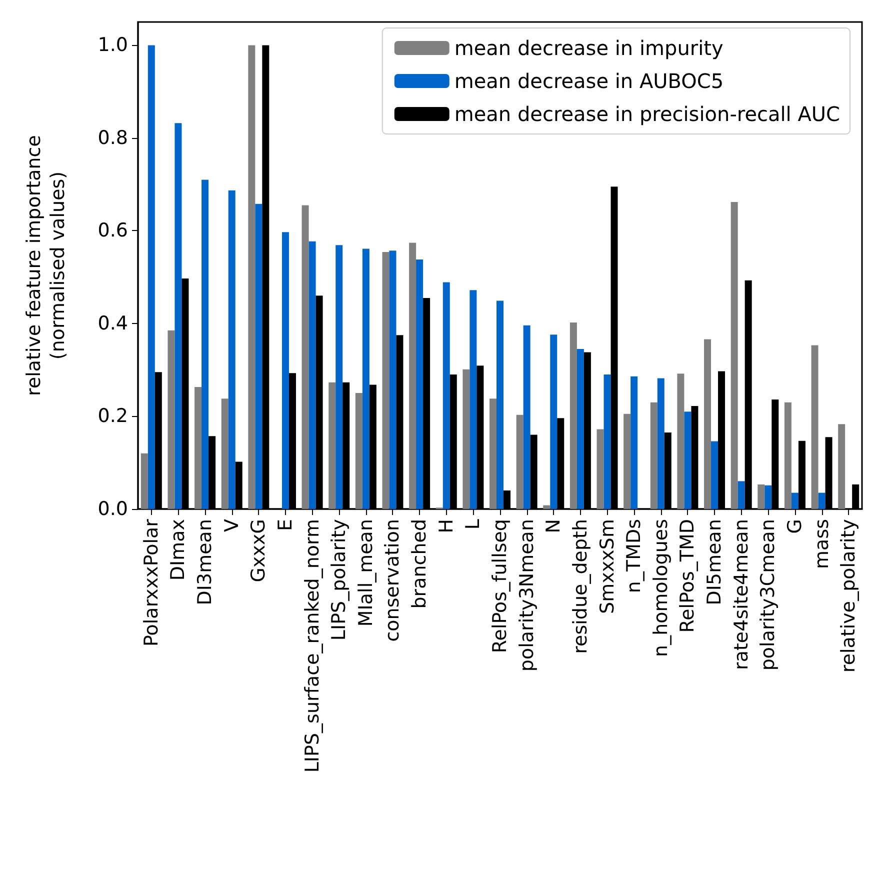  Describe the element at coordinates (589, 48) in the screenshot. I see `legend-label: mean decrease in impurity` at that location.